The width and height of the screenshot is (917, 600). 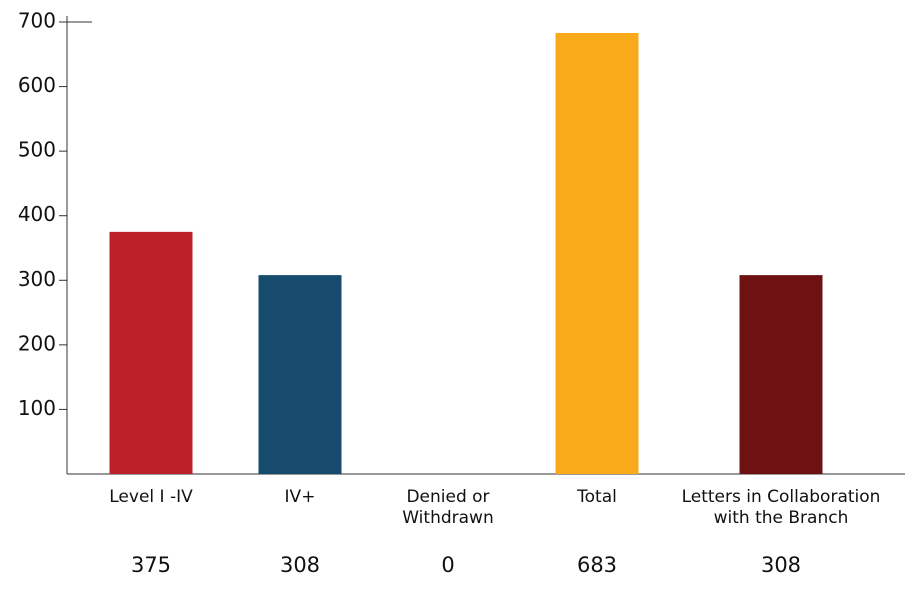 What do you see at coordinates (37, 279) in the screenshot?
I see `y-tick-label: 300` at bounding box center [37, 279].